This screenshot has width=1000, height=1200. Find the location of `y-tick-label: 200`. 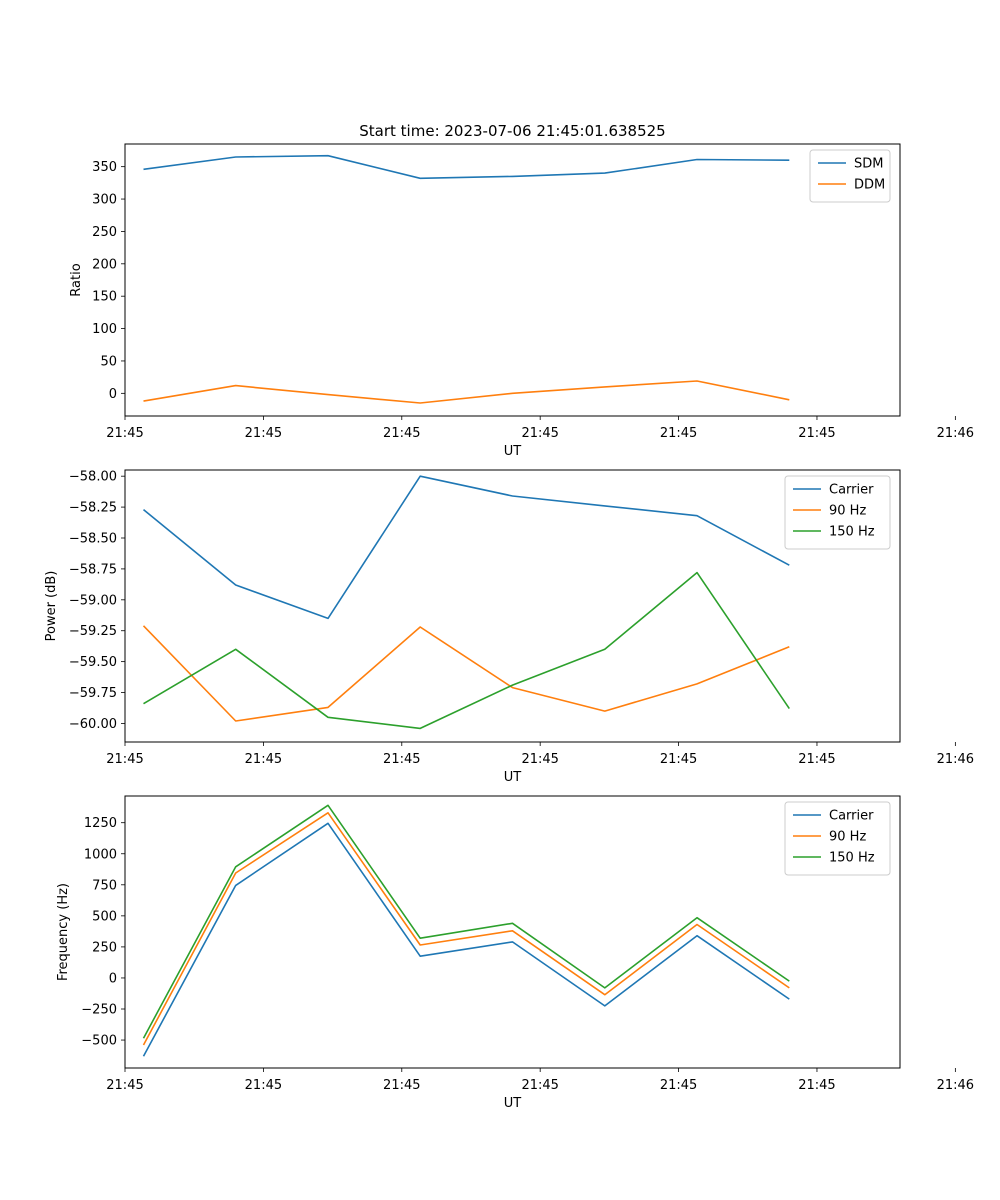

y-tick-label: 200 is located at coordinates (104, 264).